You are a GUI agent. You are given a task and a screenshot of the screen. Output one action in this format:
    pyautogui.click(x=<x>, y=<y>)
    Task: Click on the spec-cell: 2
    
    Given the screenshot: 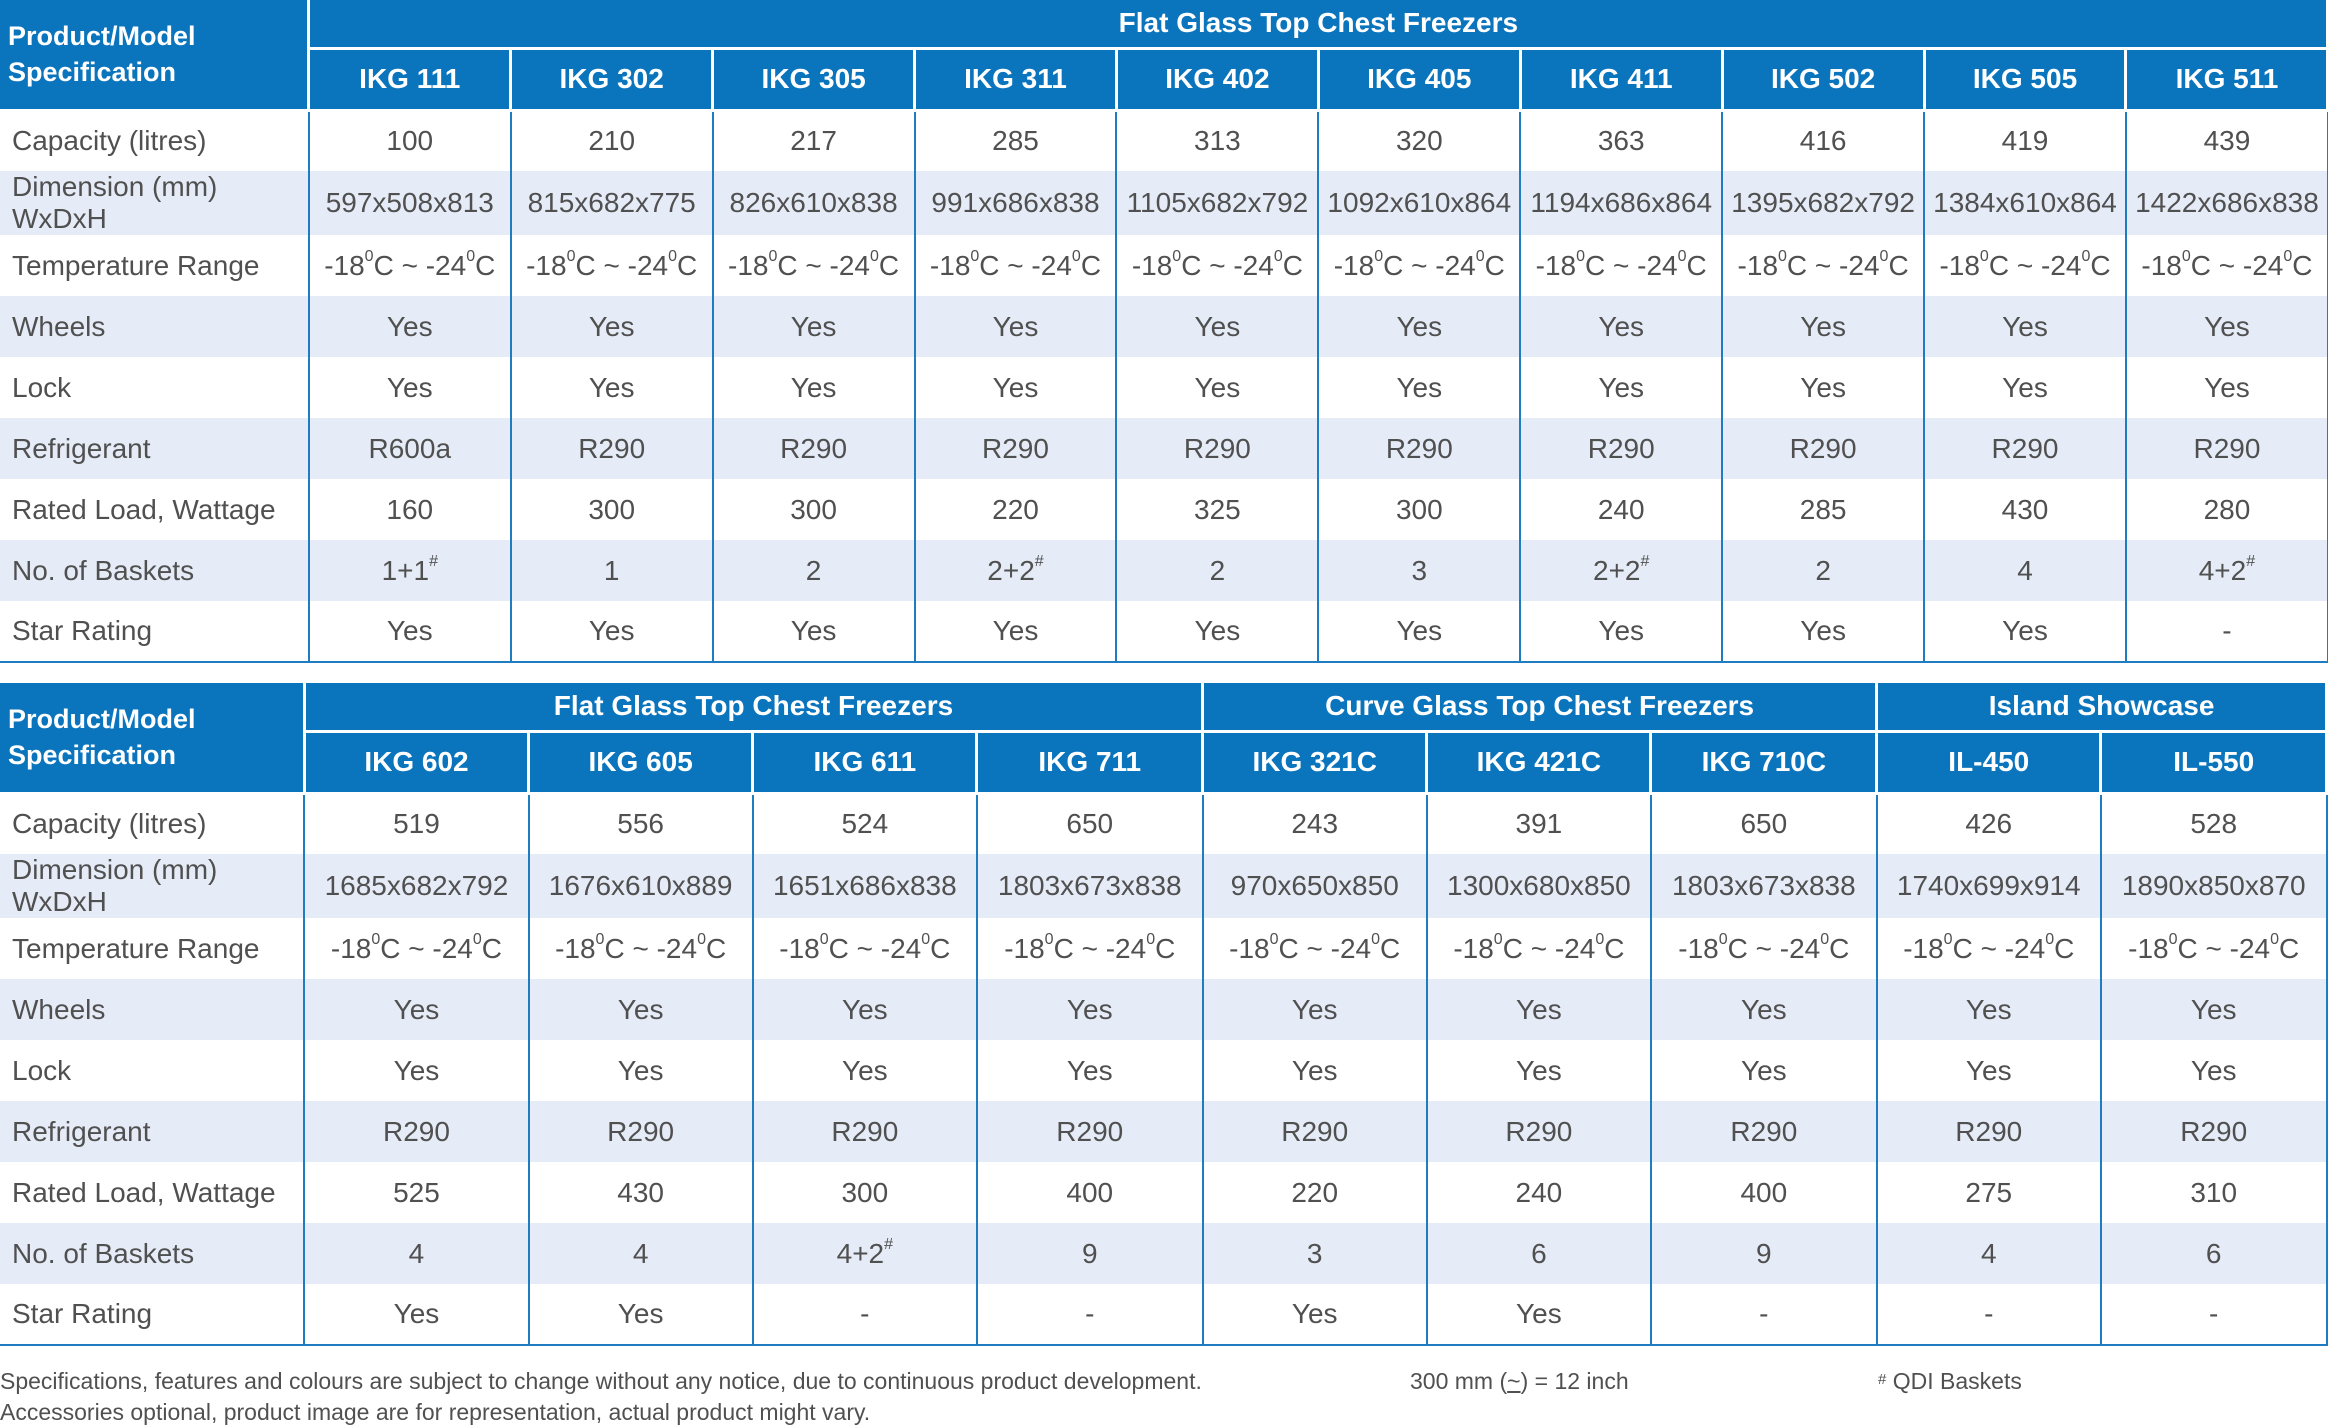 What is the action you would take?
    pyautogui.click(x=814, y=570)
    